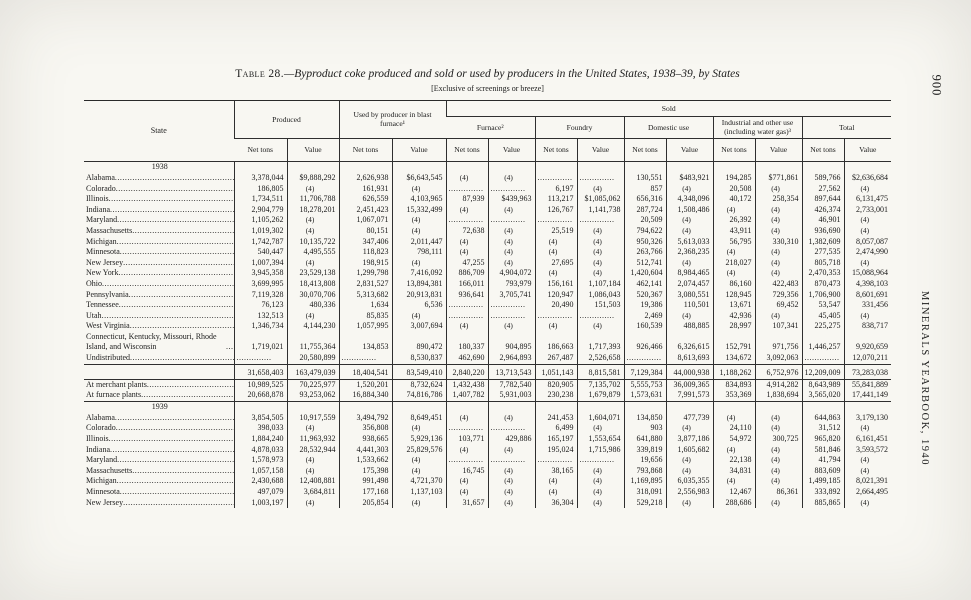 The height and width of the screenshot is (600, 971). I want to click on value-cell: 1,346,734, so click(260, 326).